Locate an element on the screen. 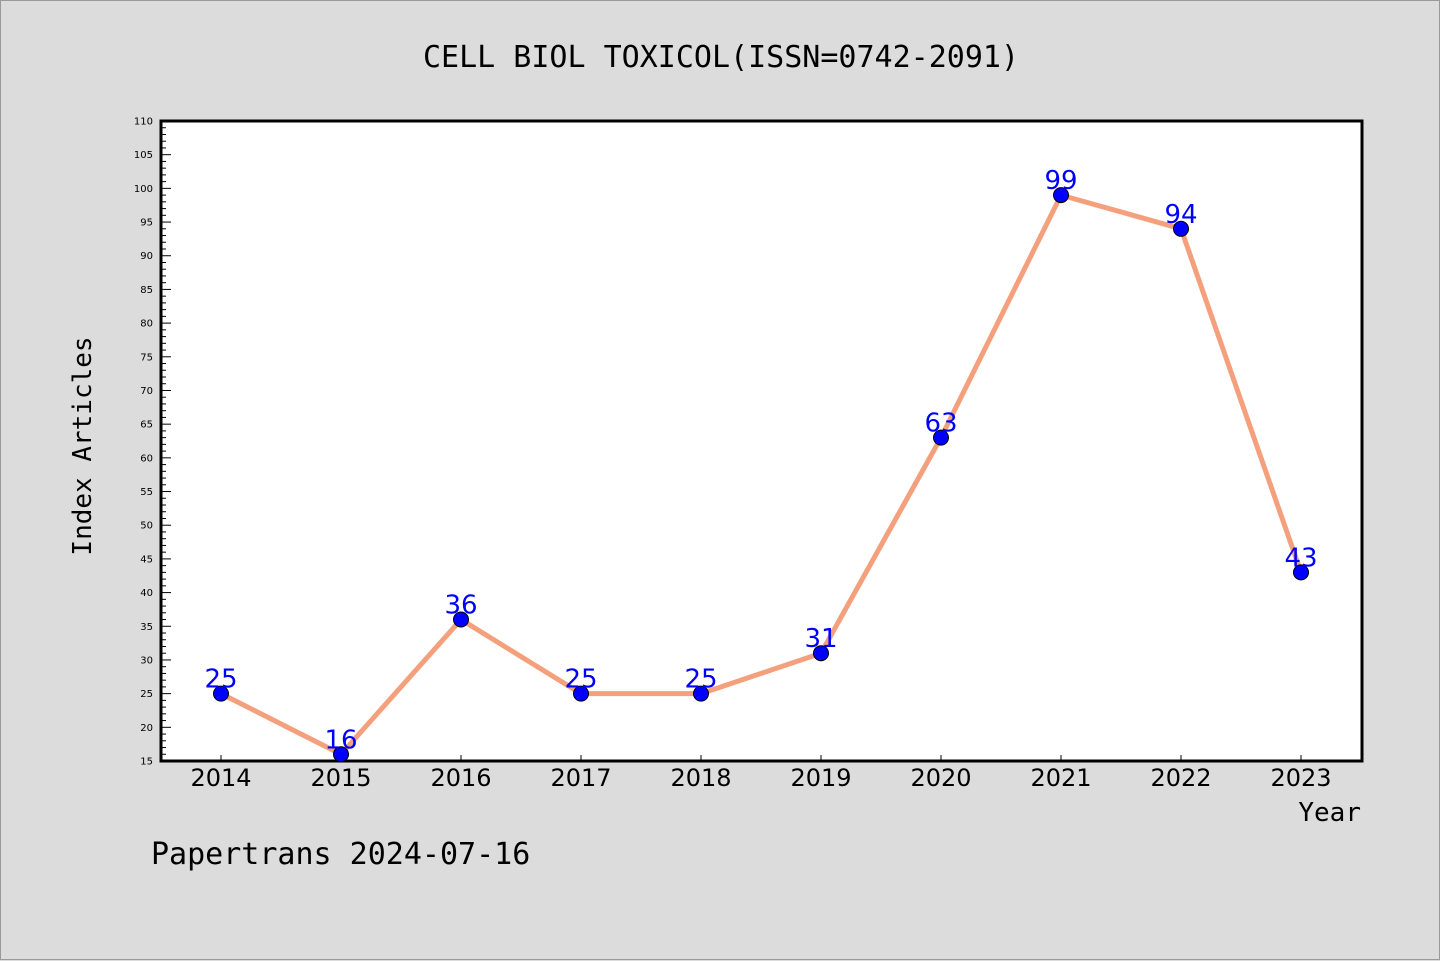 Image resolution: width=1440 pixels, height=961 pixels. x-tick-label: 2017 is located at coordinates (580, 778).